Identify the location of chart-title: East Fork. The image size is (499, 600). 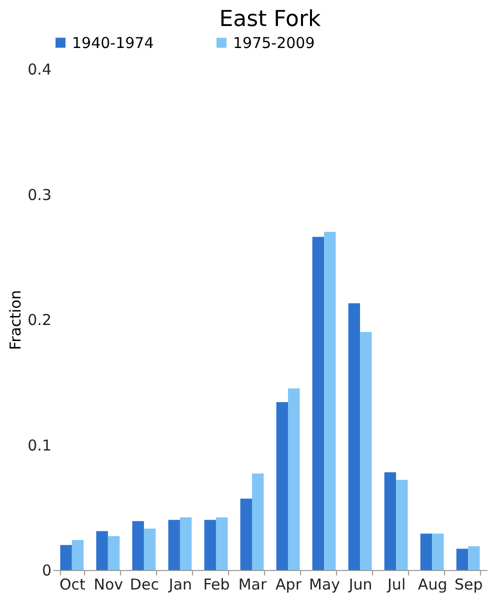
(270, 19).